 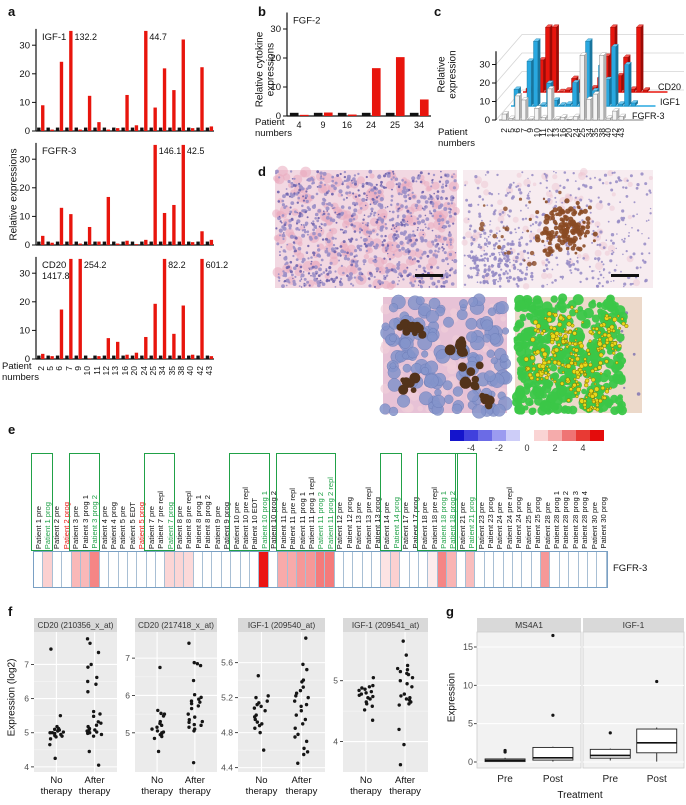 I want to click on svg-text: 4.8, so click(x=227, y=733).